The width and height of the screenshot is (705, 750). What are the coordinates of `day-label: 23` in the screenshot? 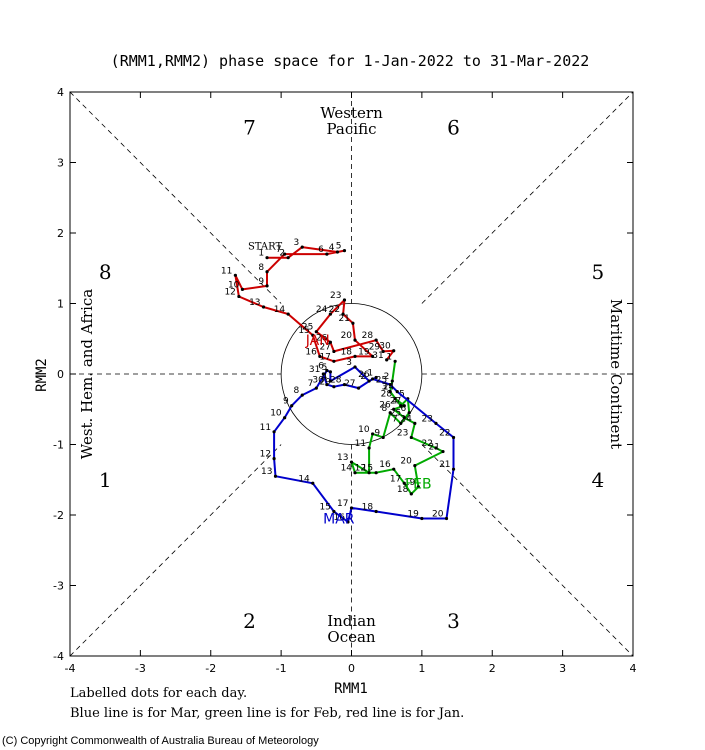 It's located at (426, 419).